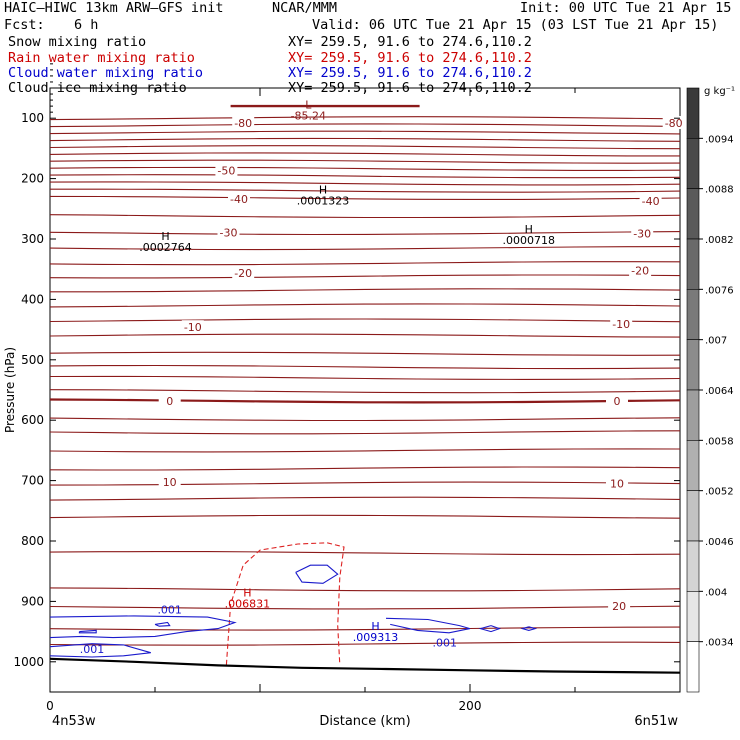 This screenshot has height=740, width=740. Describe the element at coordinates (50, 706) in the screenshot. I see `x-tick-label: 0` at that location.